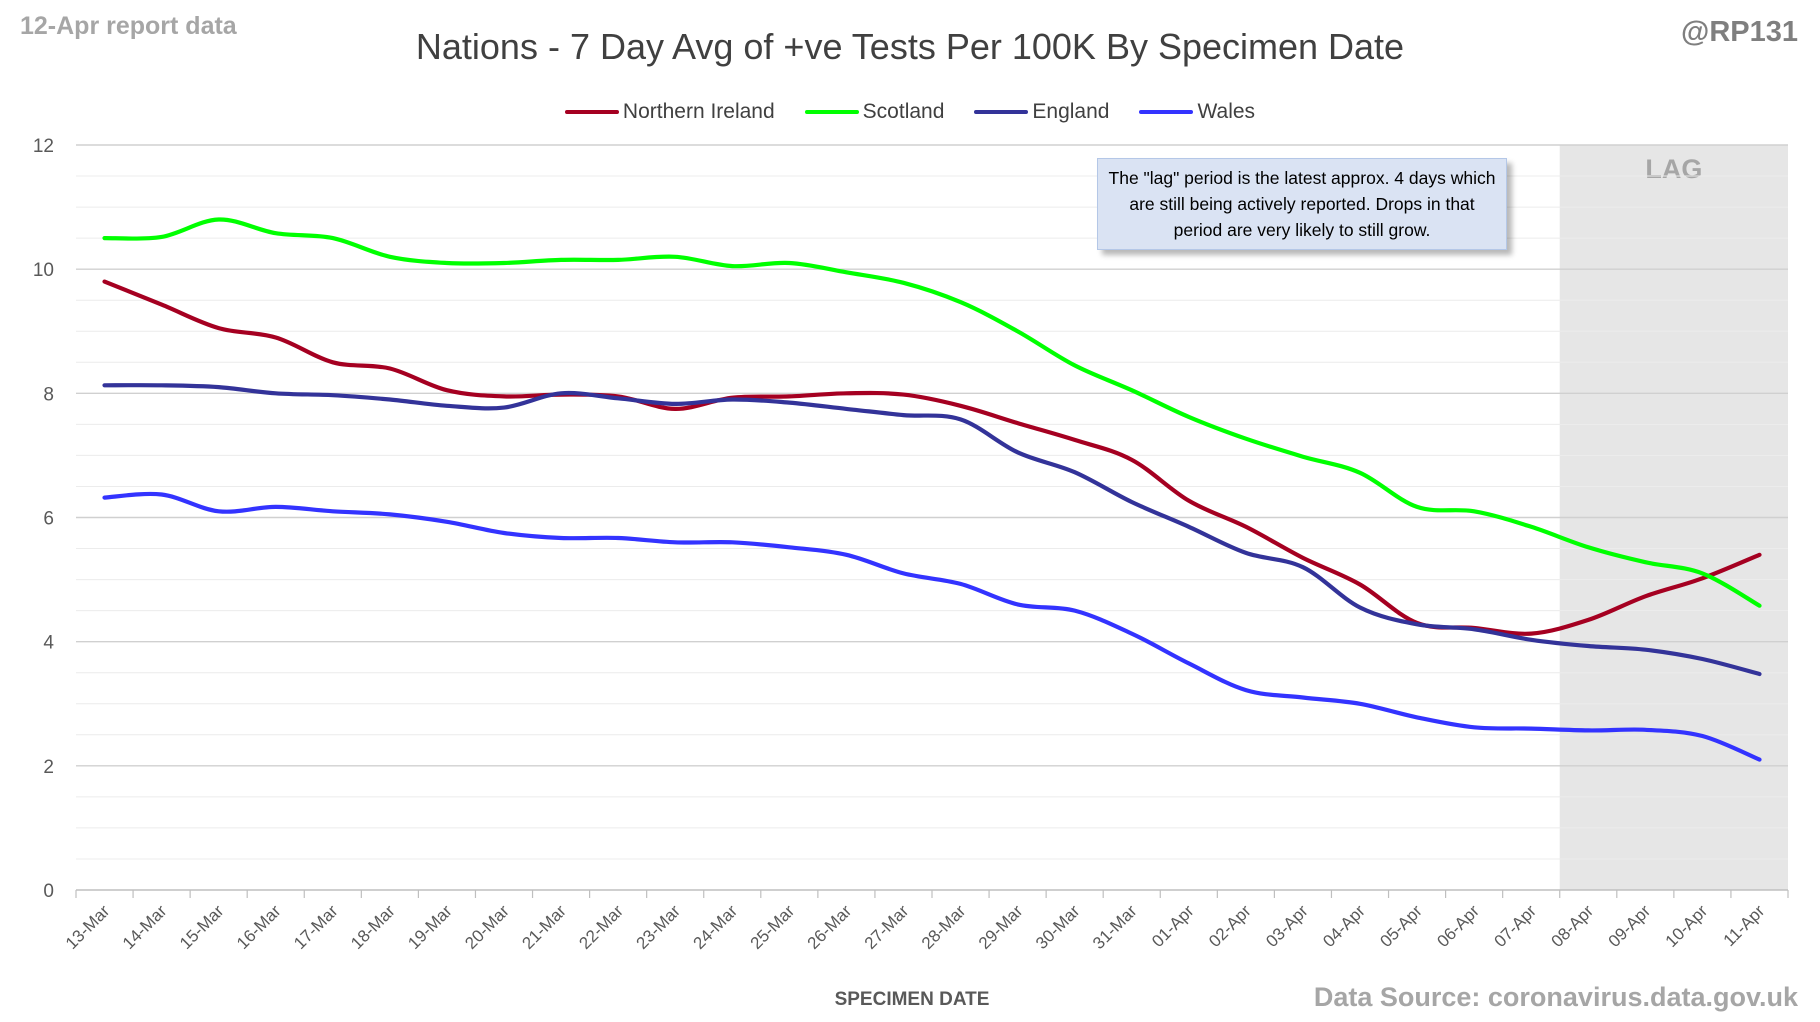 Image resolution: width=1820 pixels, height=1022 pixels. Describe the element at coordinates (1226, 111) in the screenshot. I see `legend-label: Wales` at that location.